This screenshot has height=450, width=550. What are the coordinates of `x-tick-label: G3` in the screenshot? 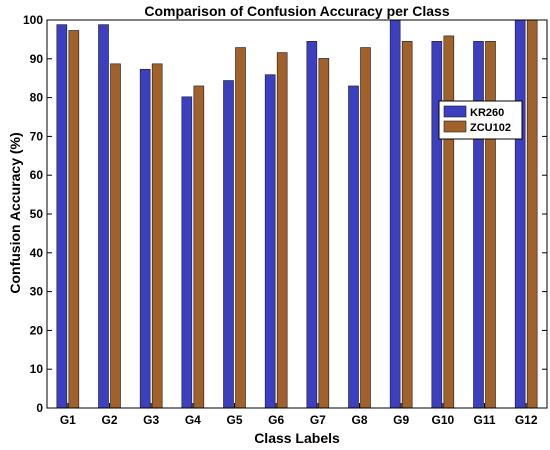 It's located at (151, 420).